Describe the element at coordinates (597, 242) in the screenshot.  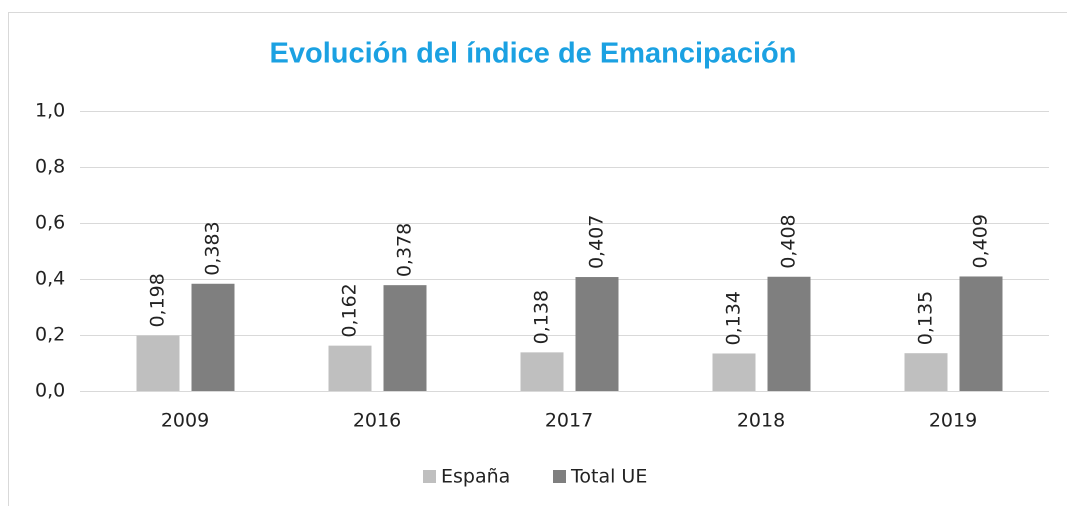
I see `value-label: 0,407` at that location.